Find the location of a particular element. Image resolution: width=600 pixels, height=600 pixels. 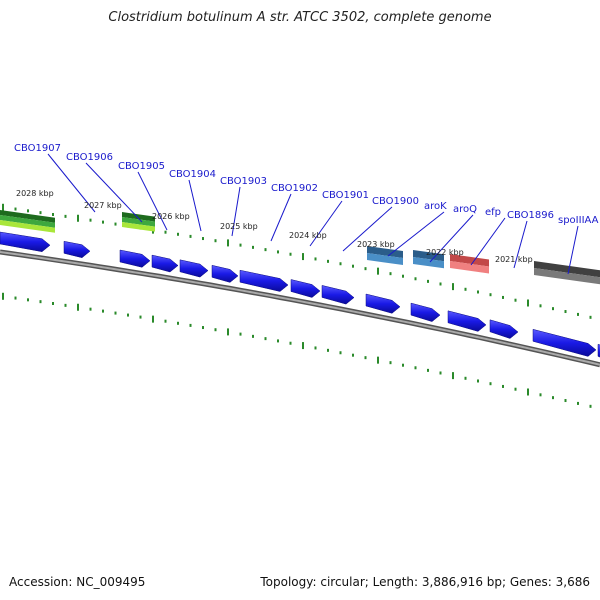

gene-label: CBO1901 is located at coordinates (345, 195).